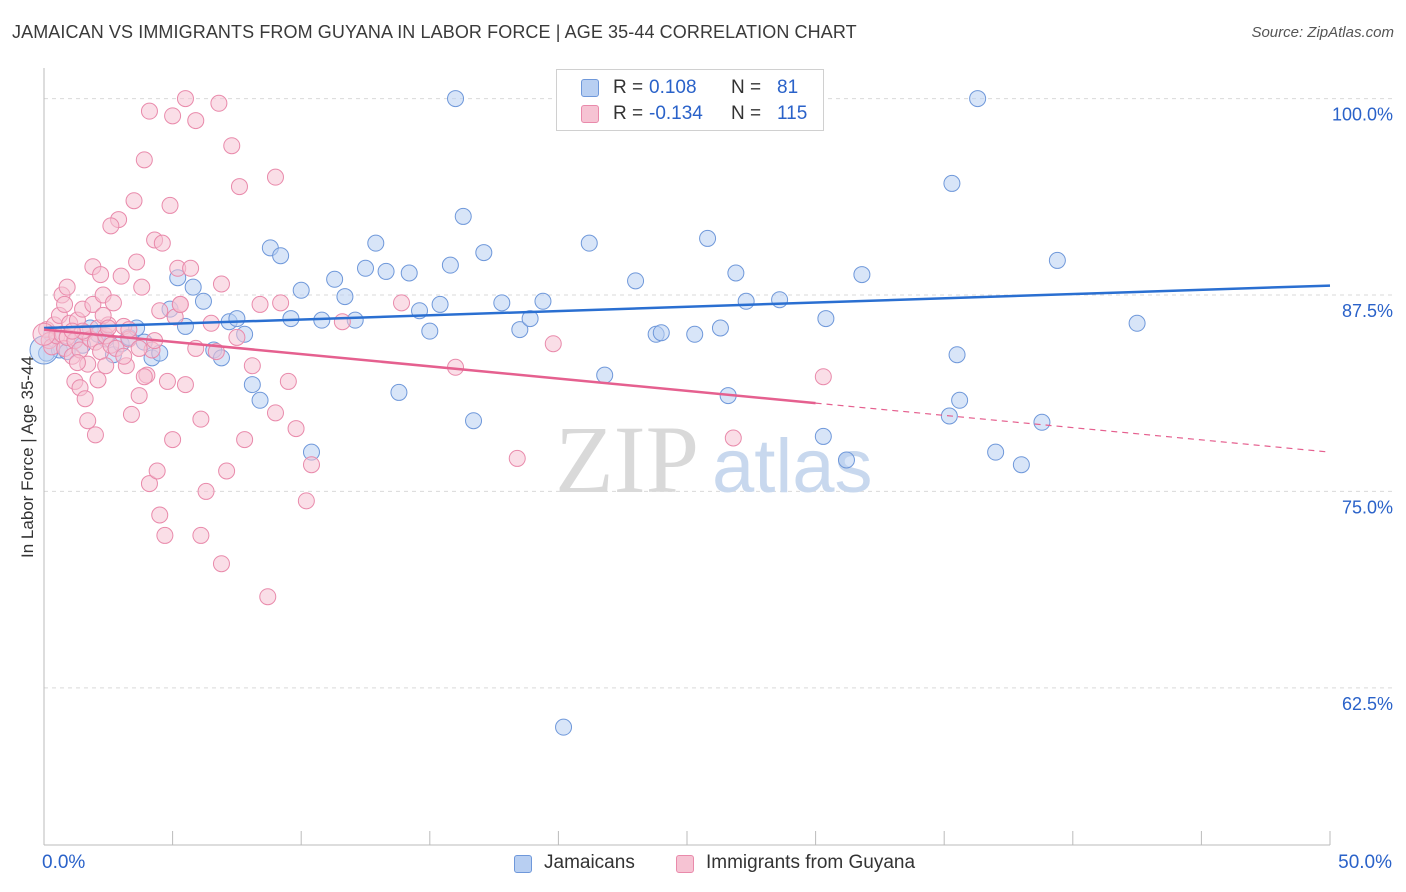 The width and height of the screenshot is (1406, 892). What do you see at coordinates (690, 88) in the screenshot?
I see `legend-row-jamaicans: R = 0.108 N = 81` at bounding box center [690, 88].